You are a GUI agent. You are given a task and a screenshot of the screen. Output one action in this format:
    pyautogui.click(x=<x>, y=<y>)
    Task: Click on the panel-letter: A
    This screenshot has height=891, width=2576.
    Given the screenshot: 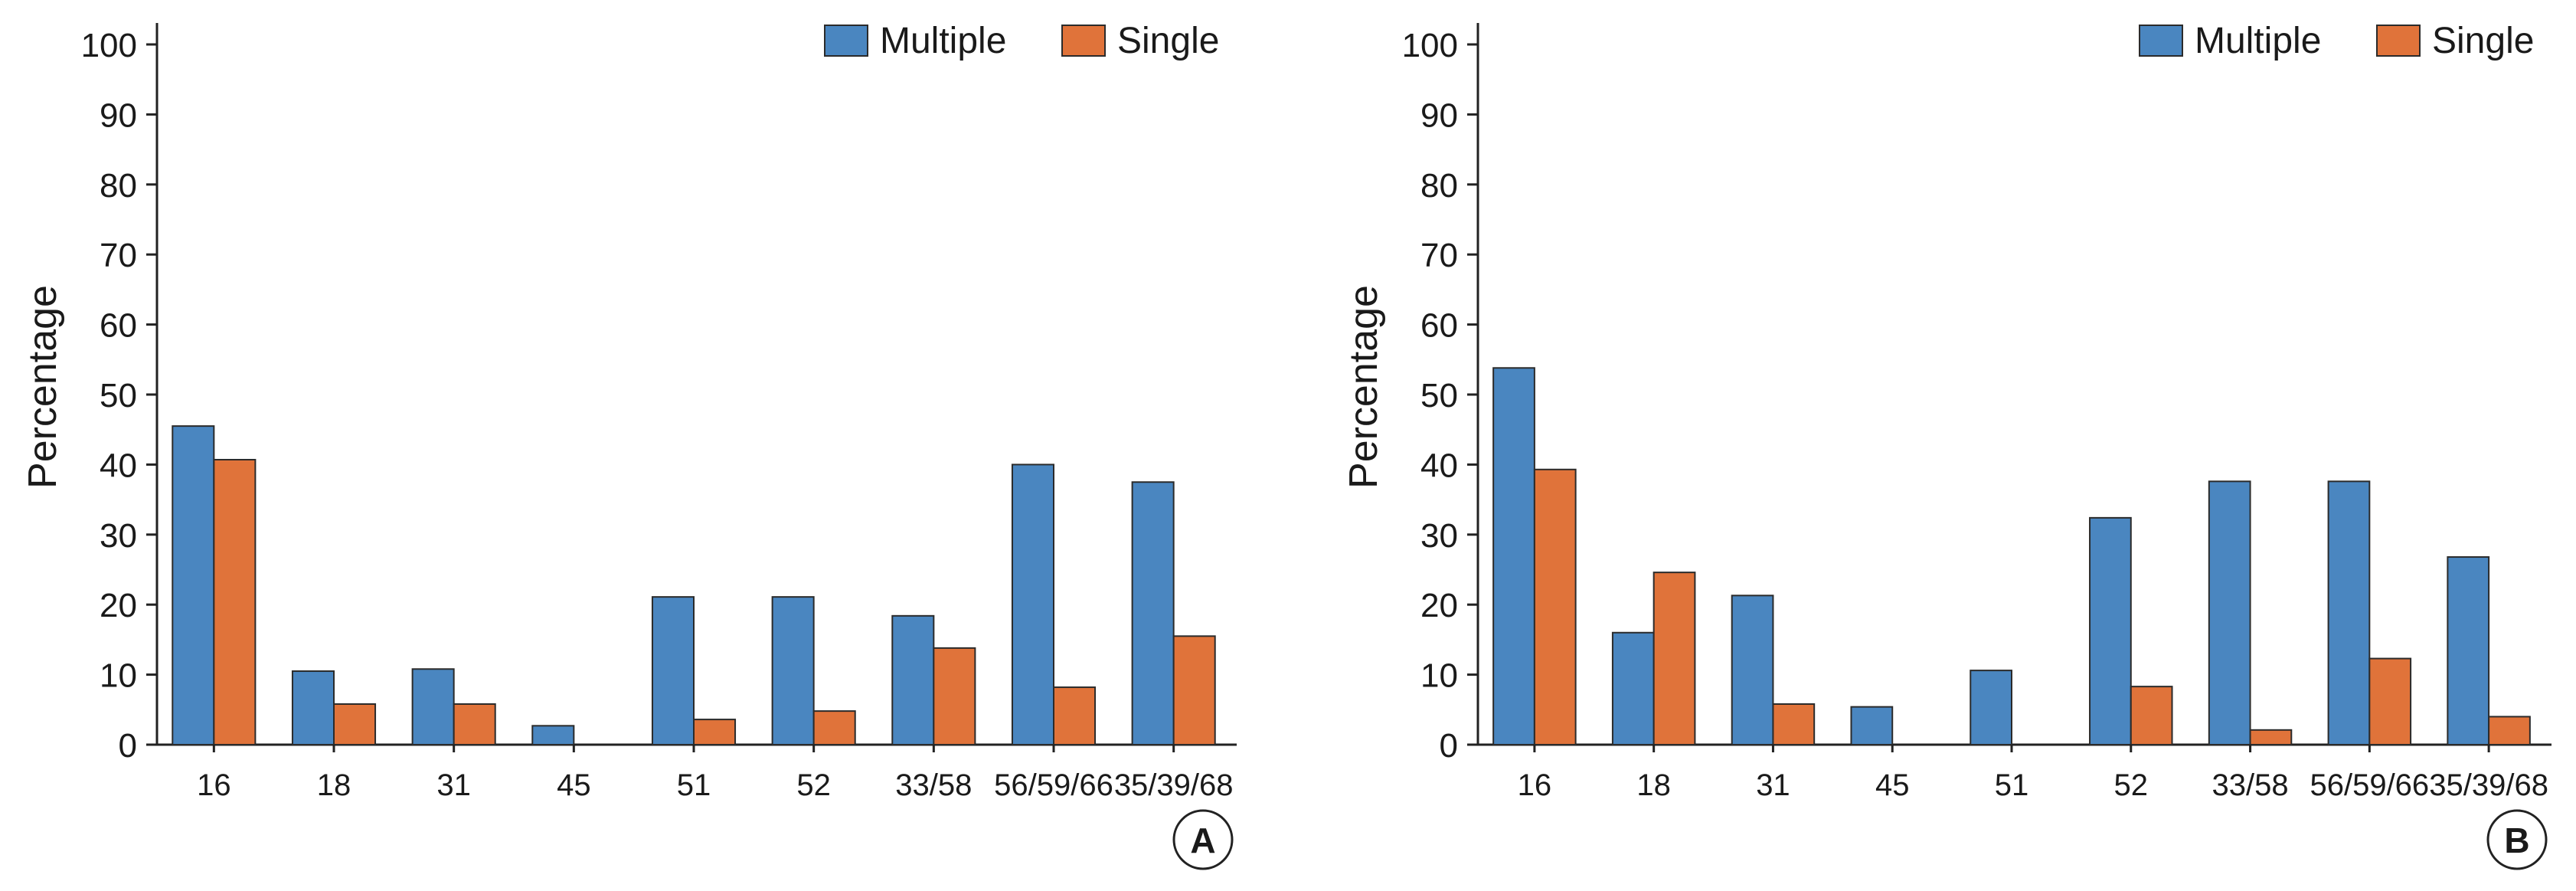 What is the action you would take?
    pyautogui.click(x=1202, y=840)
    